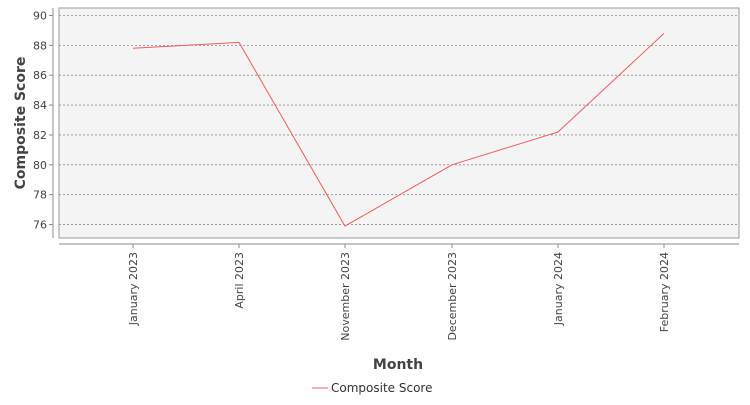 The image size is (750, 405). What do you see at coordinates (21, 123) in the screenshot?
I see `y-axis-title: Composite Score` at bounding box center [21, 123].